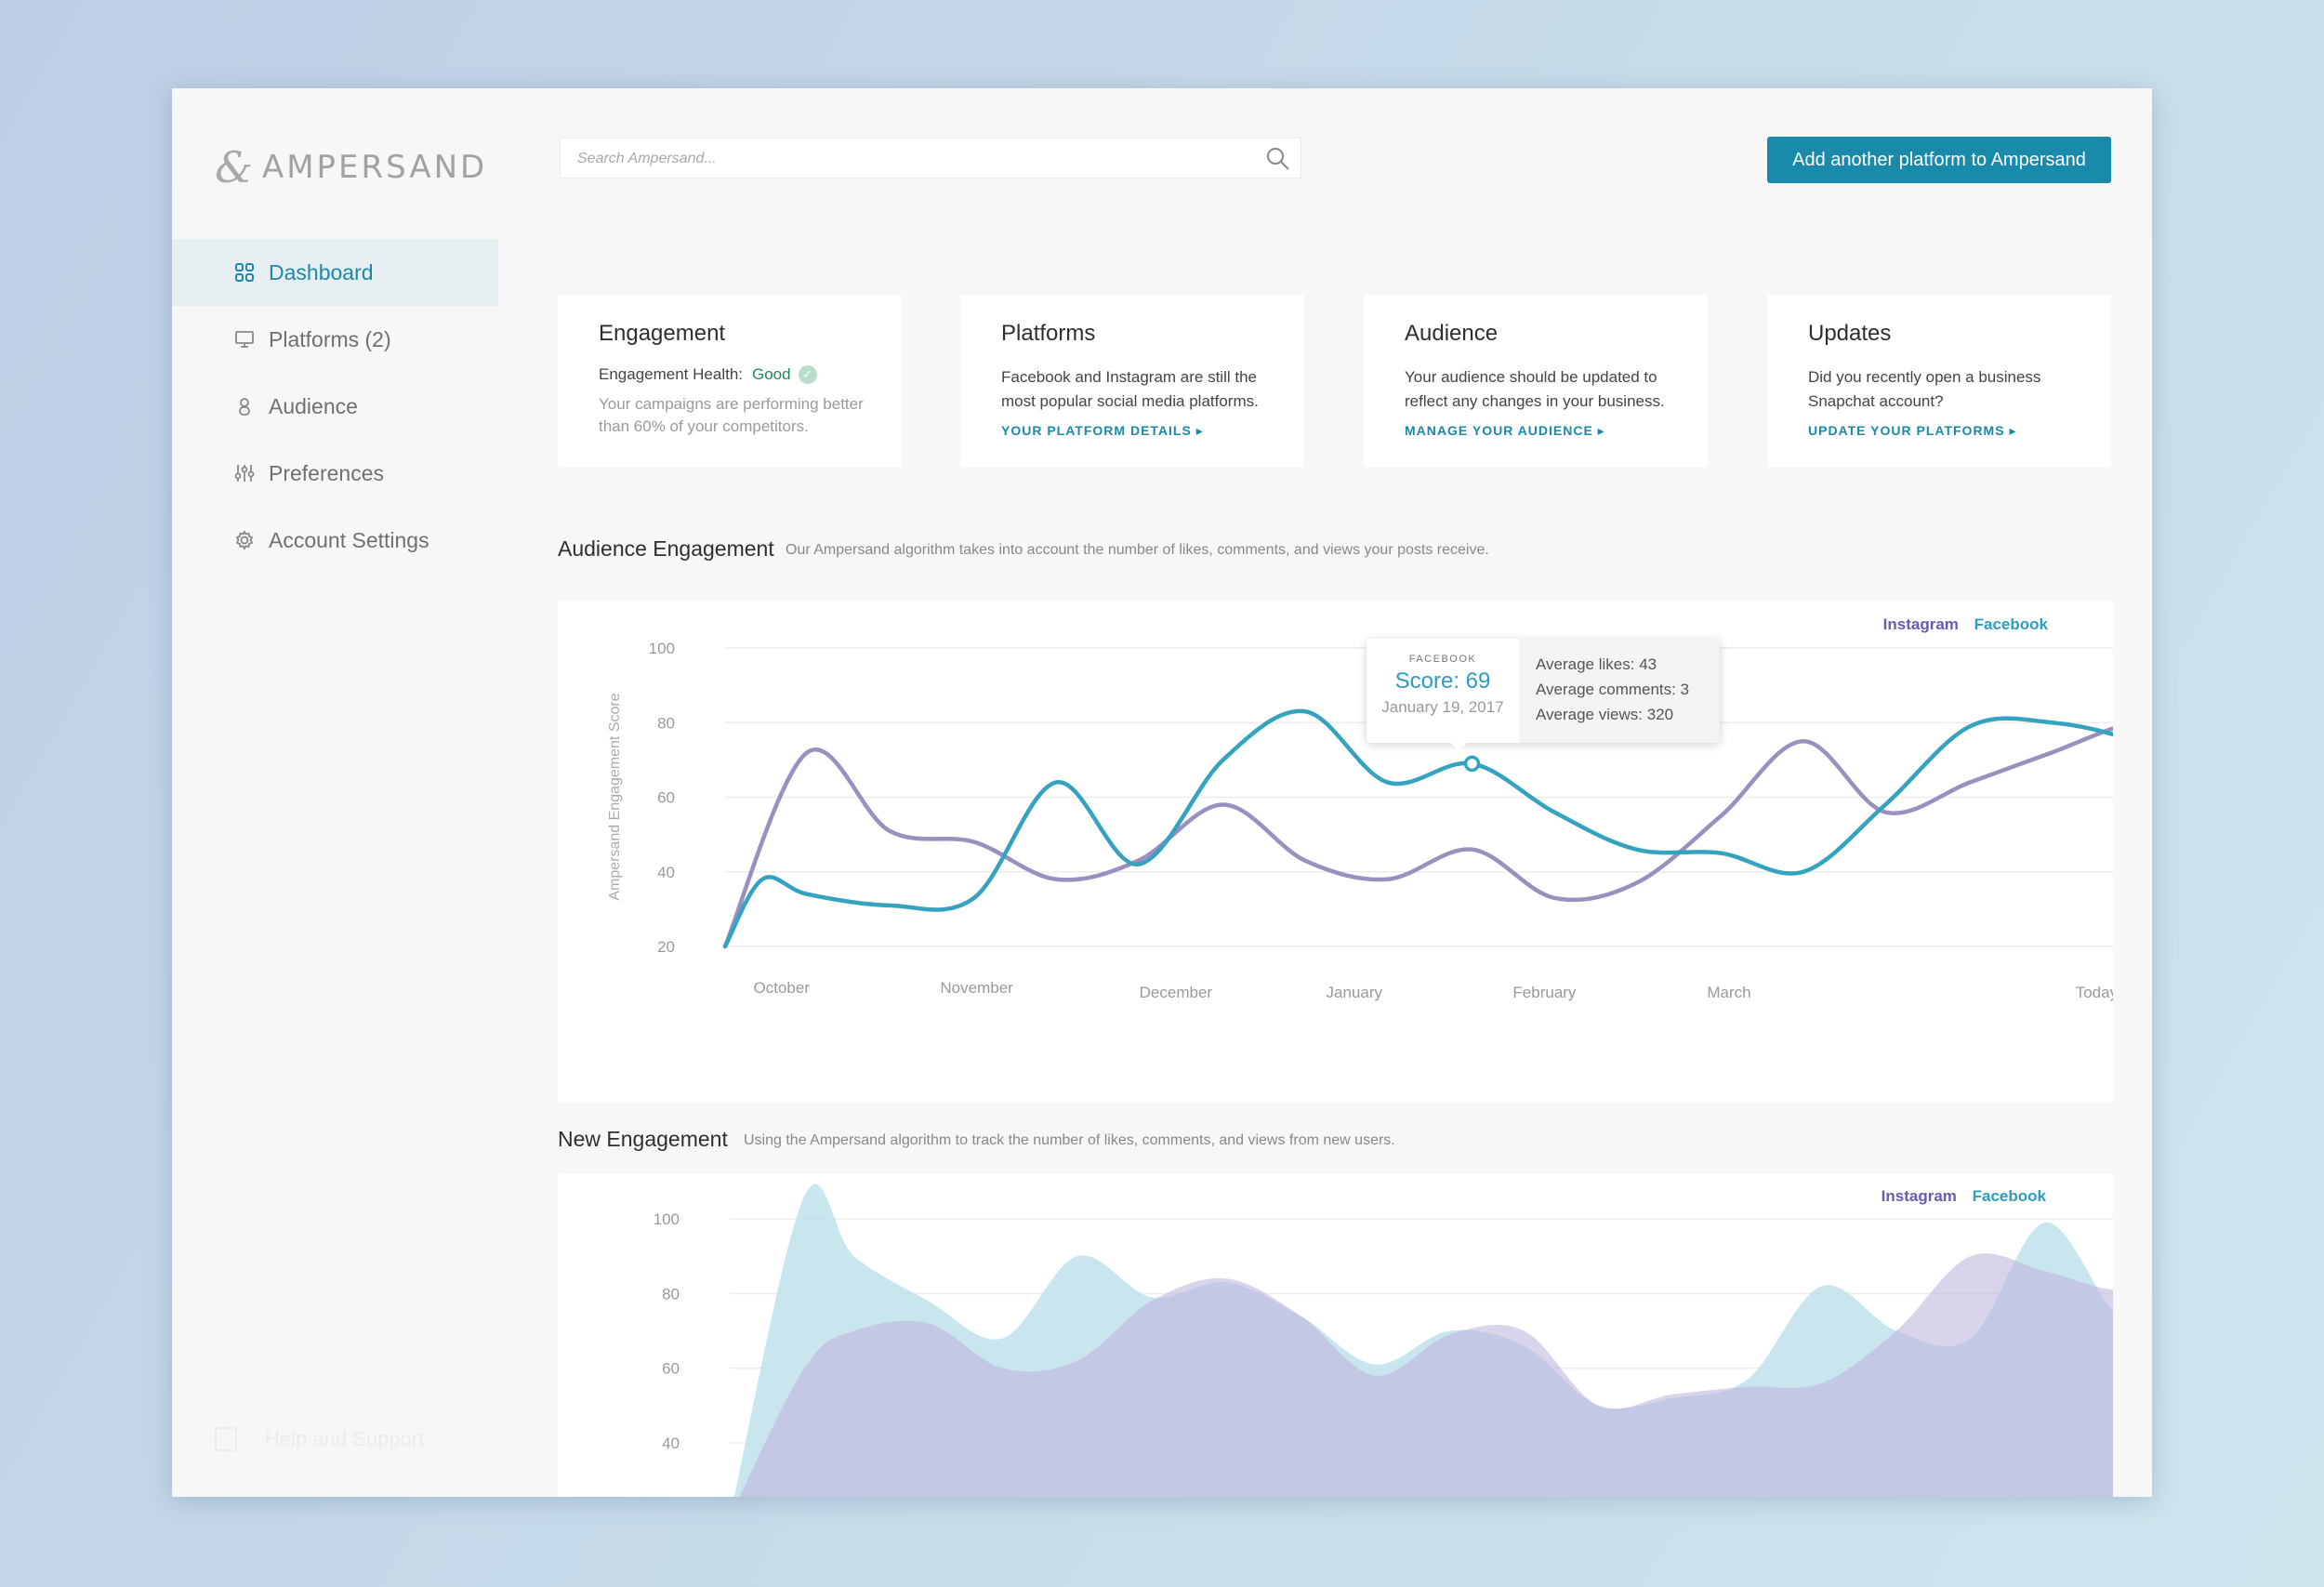 This screenshot has width=2324, height=1587. I want to click on monitor-icon, so click(244, 339).